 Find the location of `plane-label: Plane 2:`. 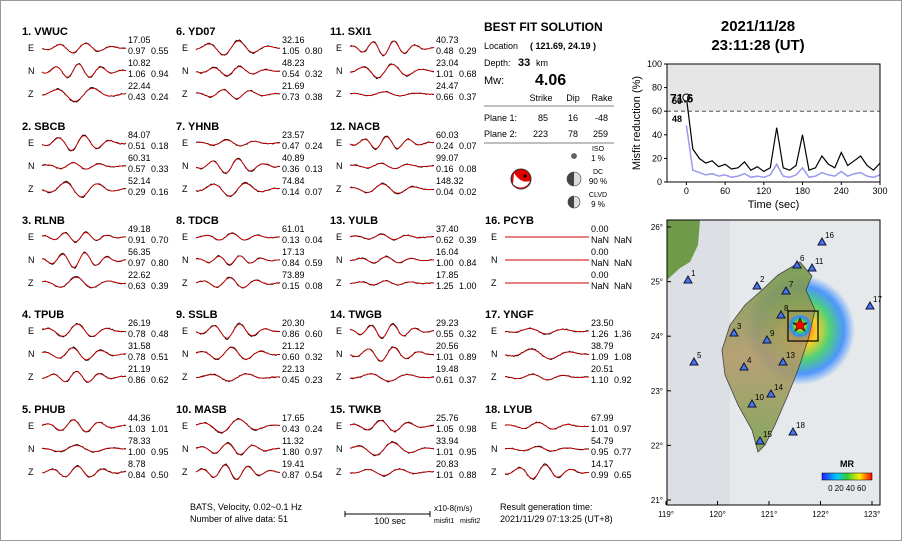

plane-label: Plane 2: is located at coordinates (500, 134).